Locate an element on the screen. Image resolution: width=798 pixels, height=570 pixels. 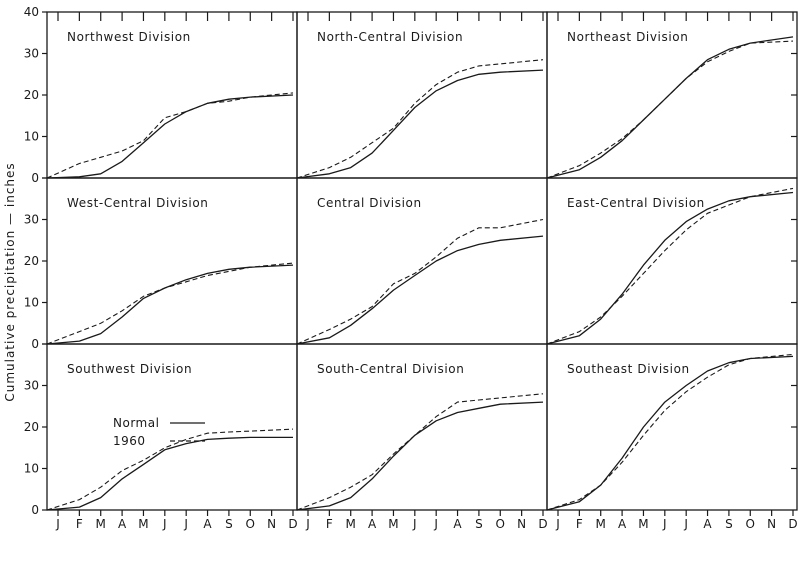
legend-label-normal: Normal is located at coordinates (136, 423).